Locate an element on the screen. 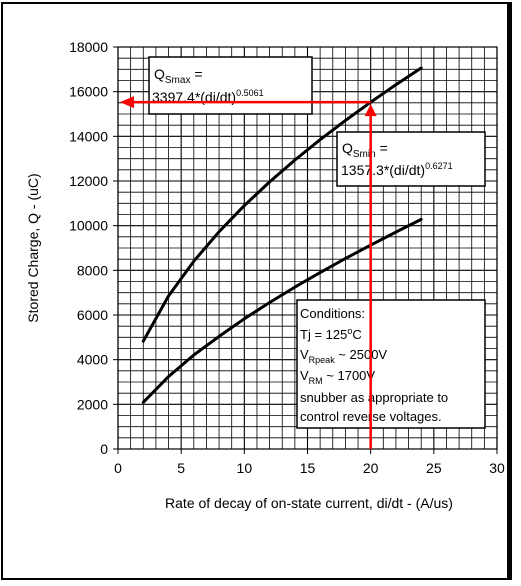 The width and height of the screenshot is (521, 586). y-tick-label: 2000 is located at coordinates (92, 404).